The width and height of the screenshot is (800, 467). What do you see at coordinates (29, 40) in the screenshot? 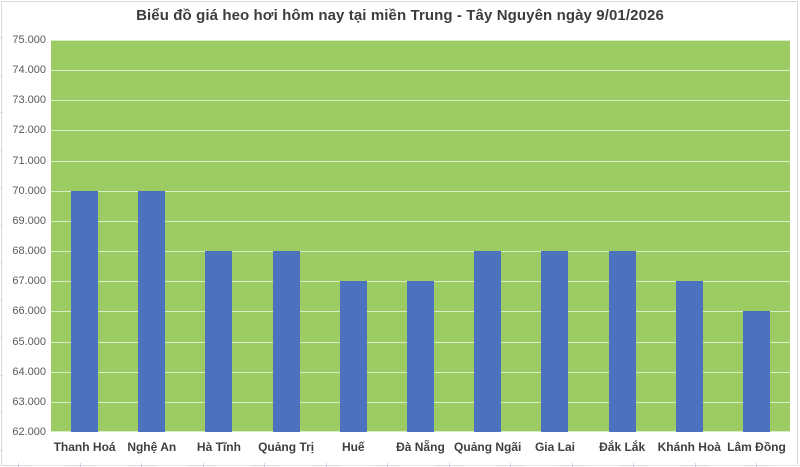
I see `y-tick-label: 75.000` at bounding box center [29, 40].